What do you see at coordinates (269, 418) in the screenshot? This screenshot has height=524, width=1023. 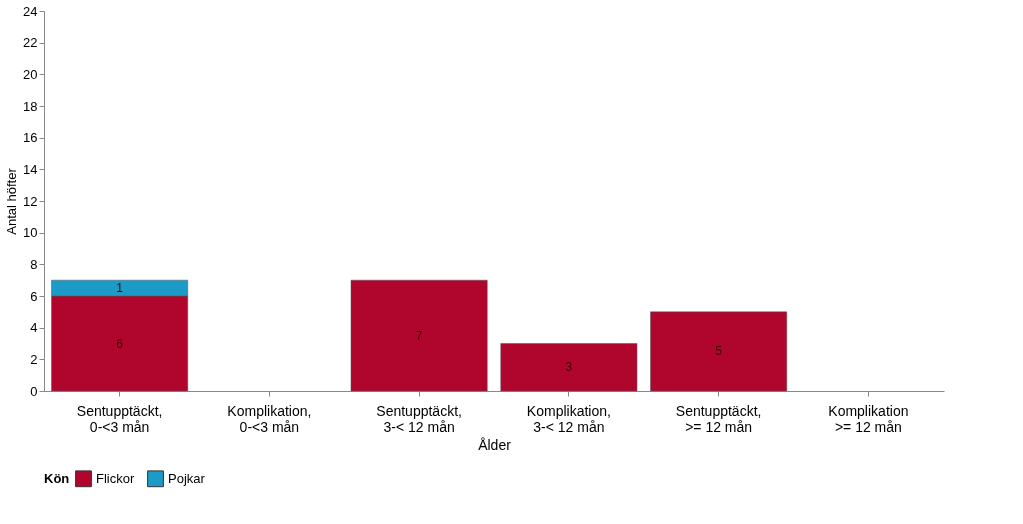 I see `x-tick-label: Komplikation, 0-<3 mån` at bounding box center [269, 418].